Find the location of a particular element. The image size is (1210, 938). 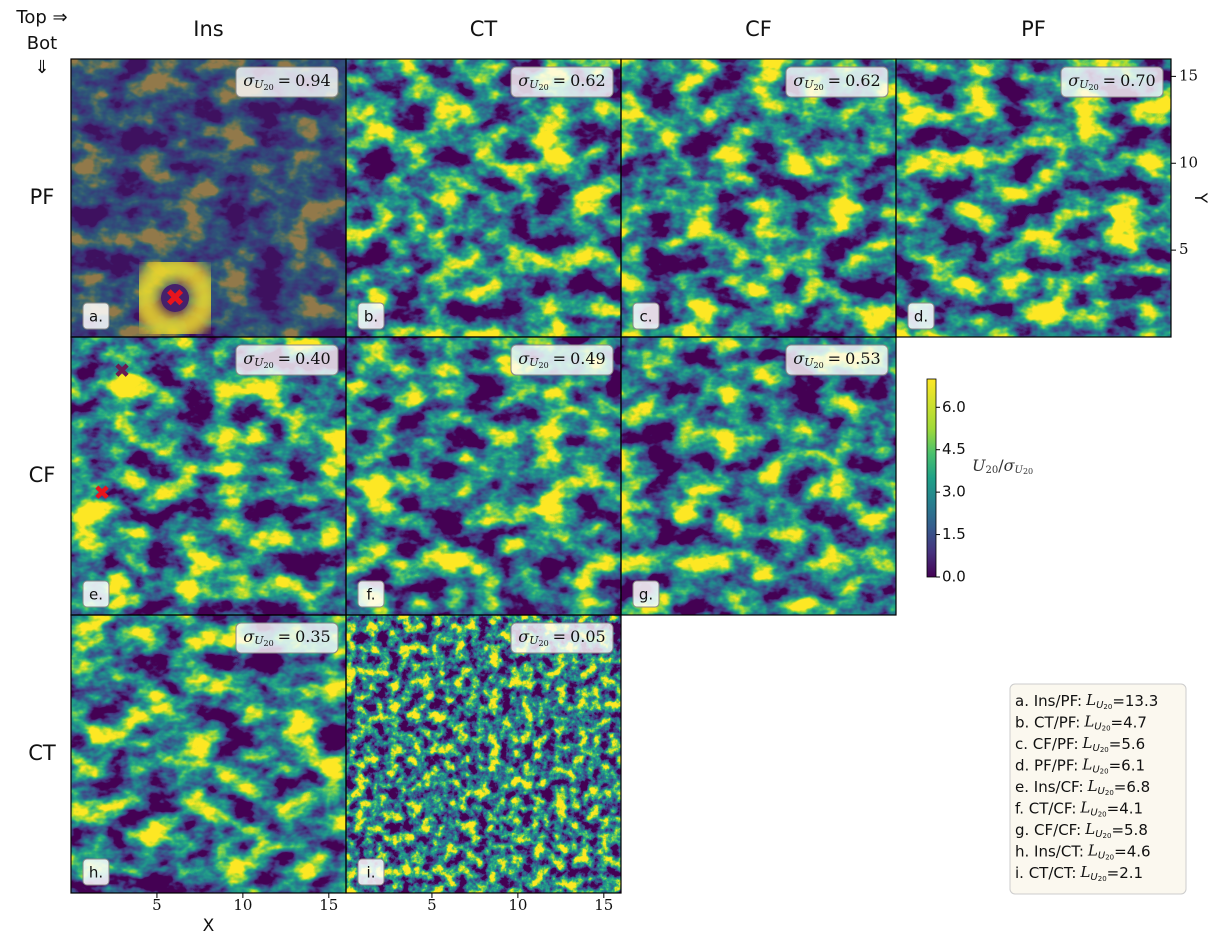

math-label: σU20 = 0.49 is located at coordinates (561, 360).